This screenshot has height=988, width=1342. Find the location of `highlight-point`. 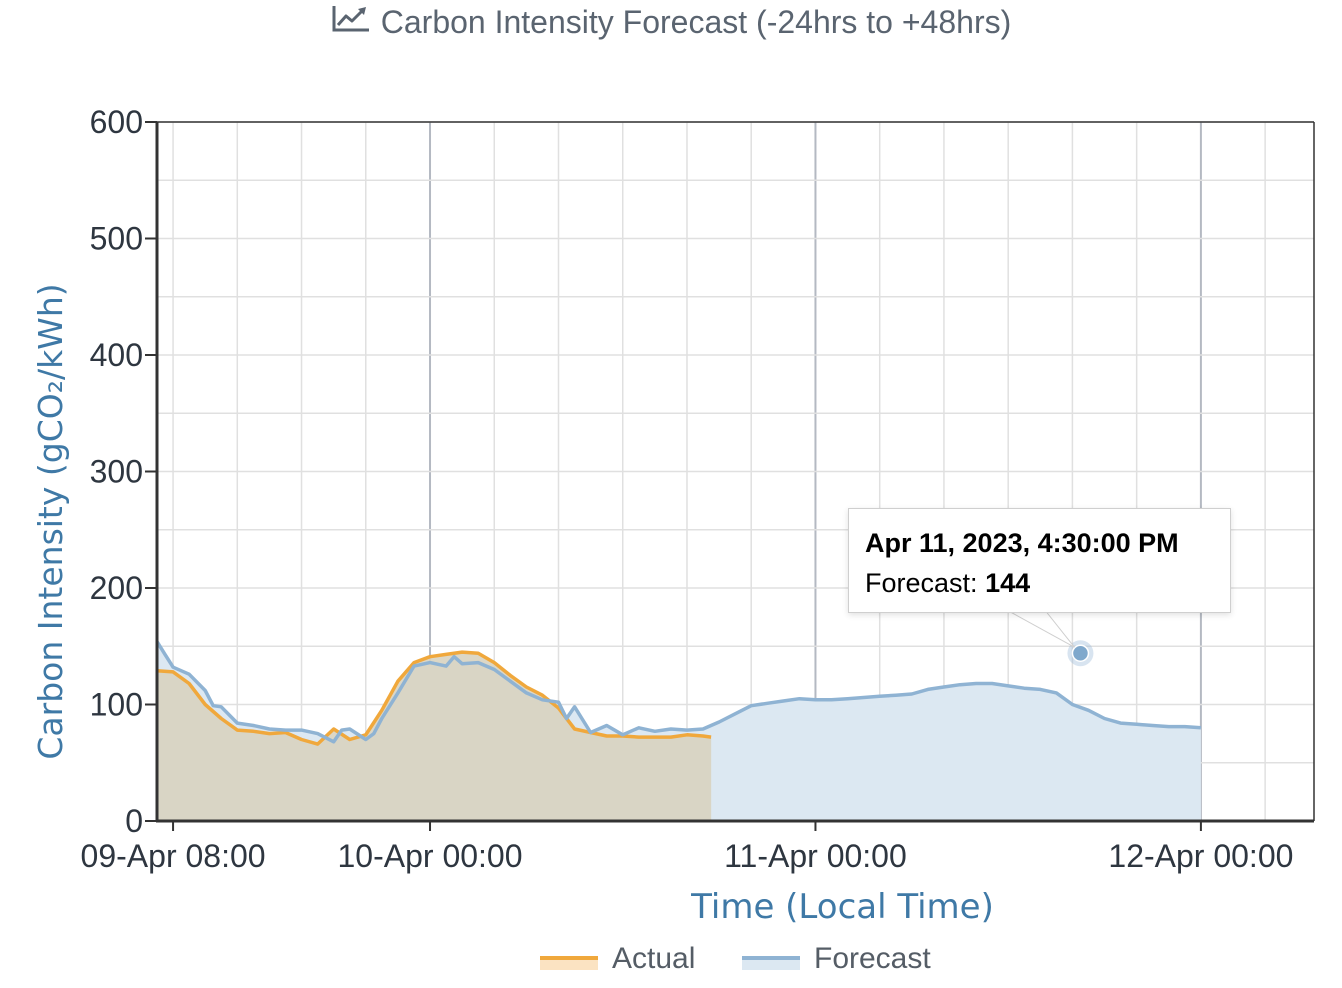

highlight-point is located at coordinates (1080, 653).